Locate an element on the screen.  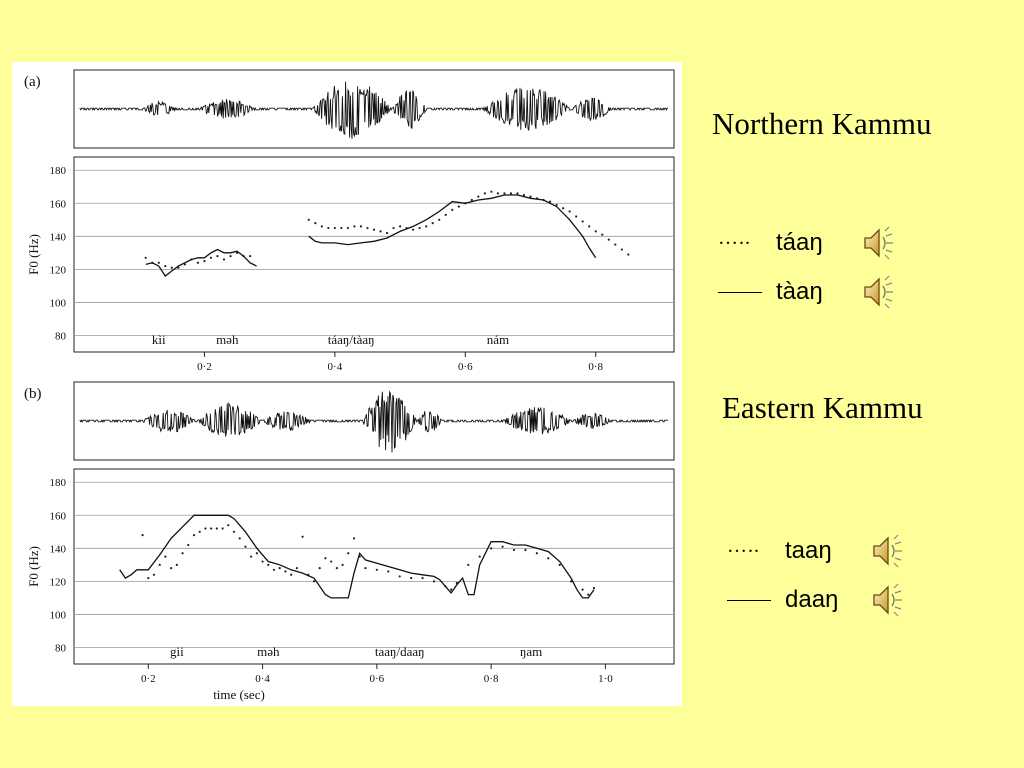
x-tick-label: 1·0 is located at coordinates (605, 679).